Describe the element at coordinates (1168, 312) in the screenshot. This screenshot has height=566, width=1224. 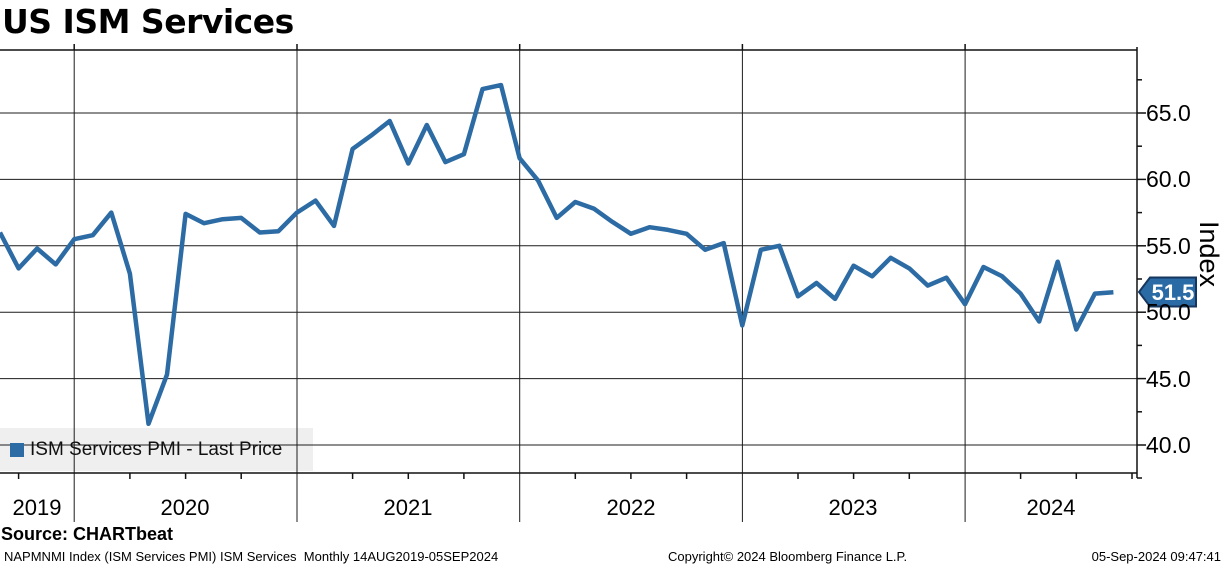
I see `y-tick-label: 50.0` at that location.